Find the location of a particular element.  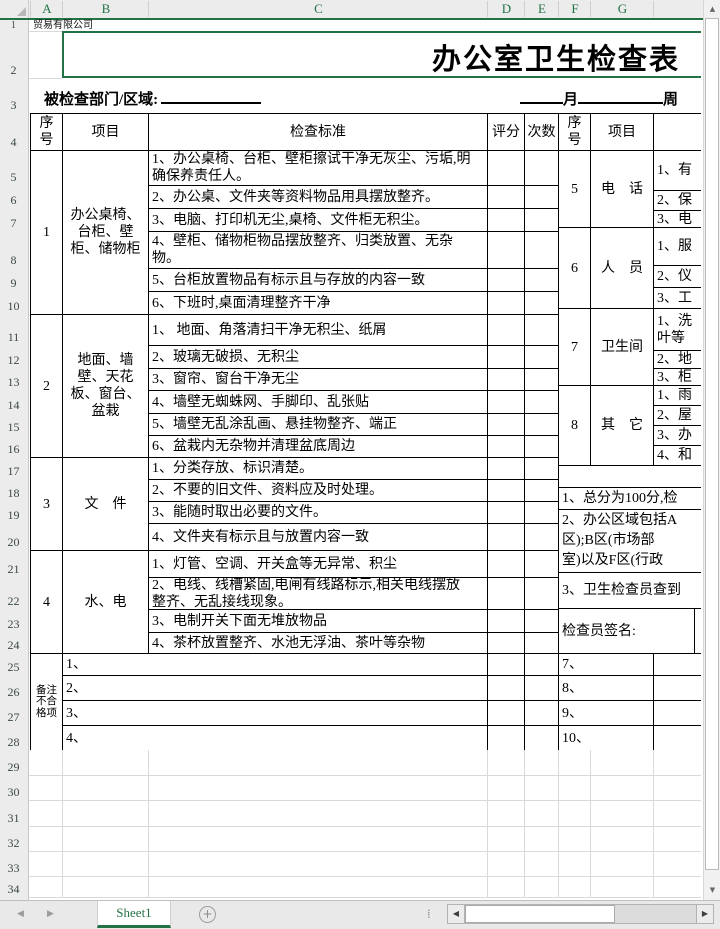

remark-left-3: 3、 is located at coordinates (275, 713).